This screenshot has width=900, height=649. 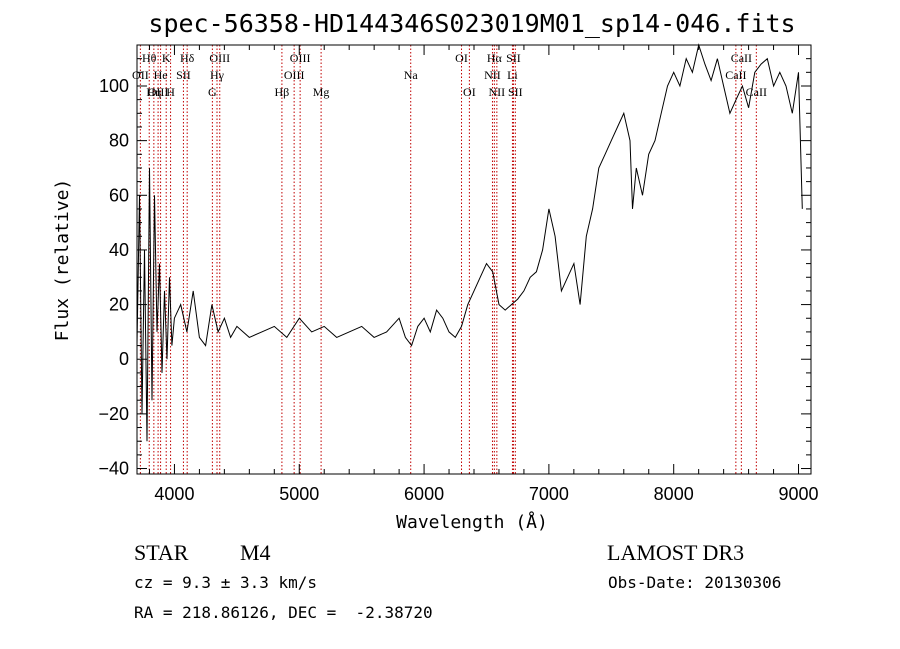 I want to click on survey-name: LAMOST DR3, so click(x=676, y=552).